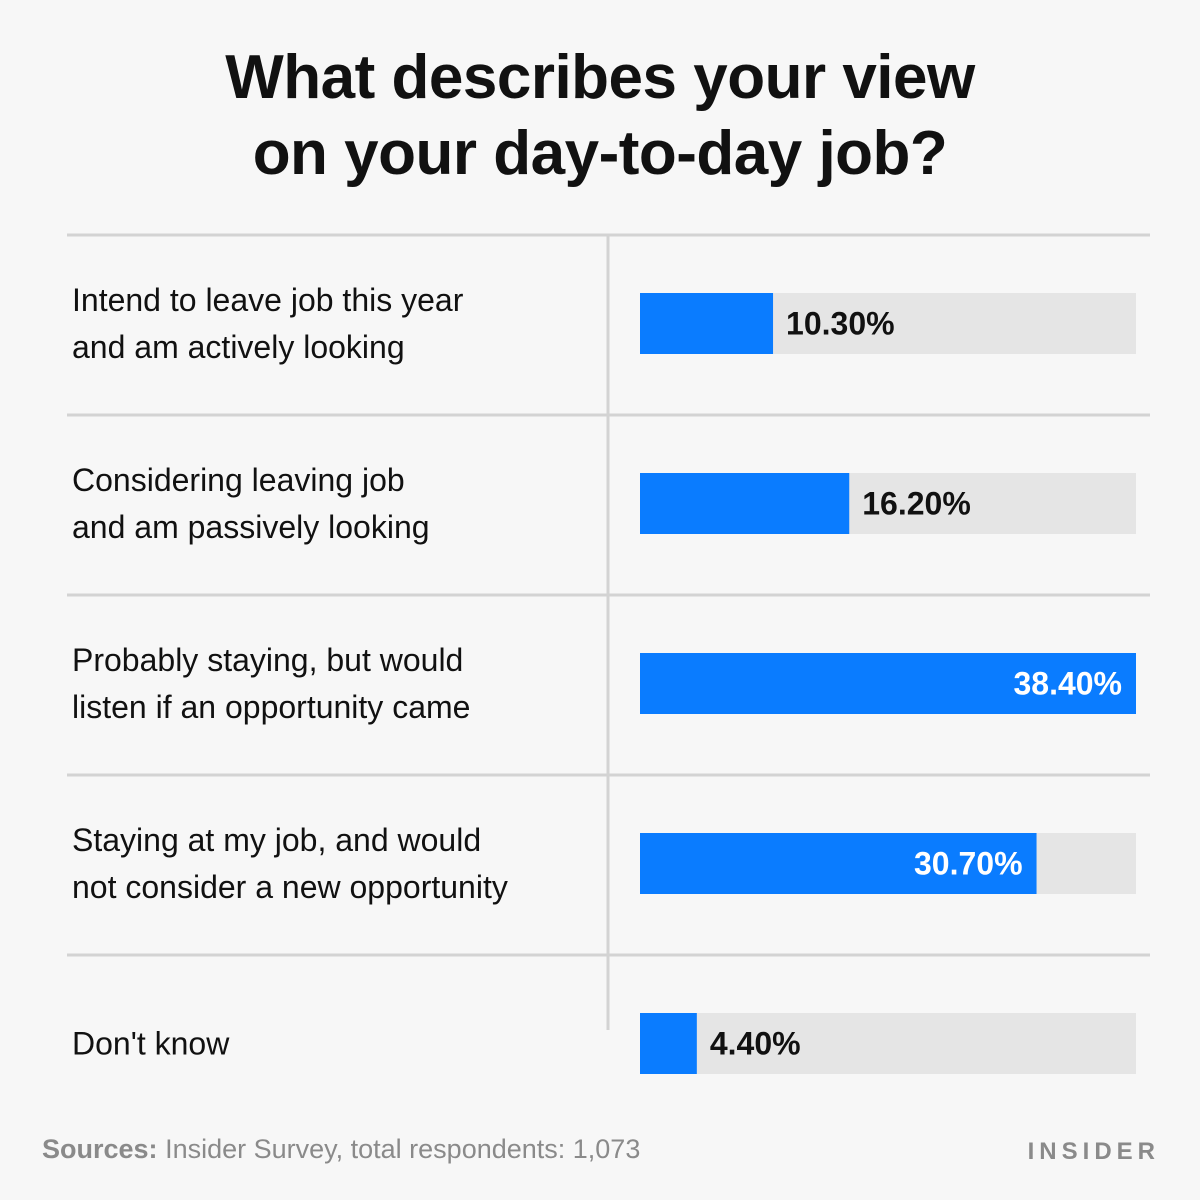 This screenshot has height=1200, width=1200. Describe the element at coordinates (1093, 1151) in the screenshot. I see `insider-logo: INSIDER` at that location.